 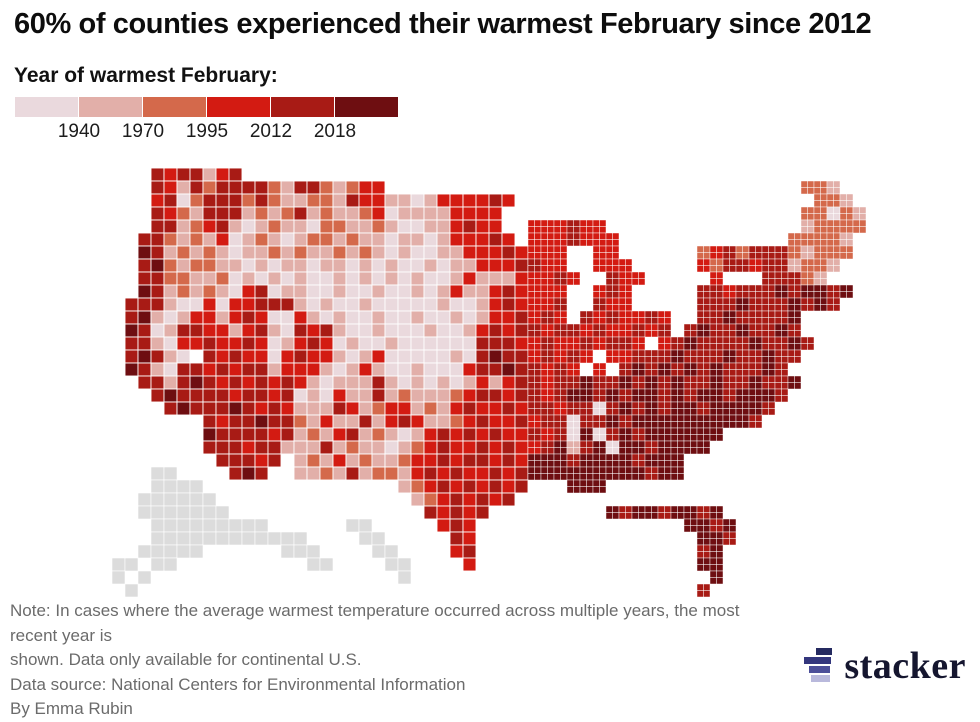 I want to click on legend-heading: Year of warmest February:, so click(x=146, y=75).